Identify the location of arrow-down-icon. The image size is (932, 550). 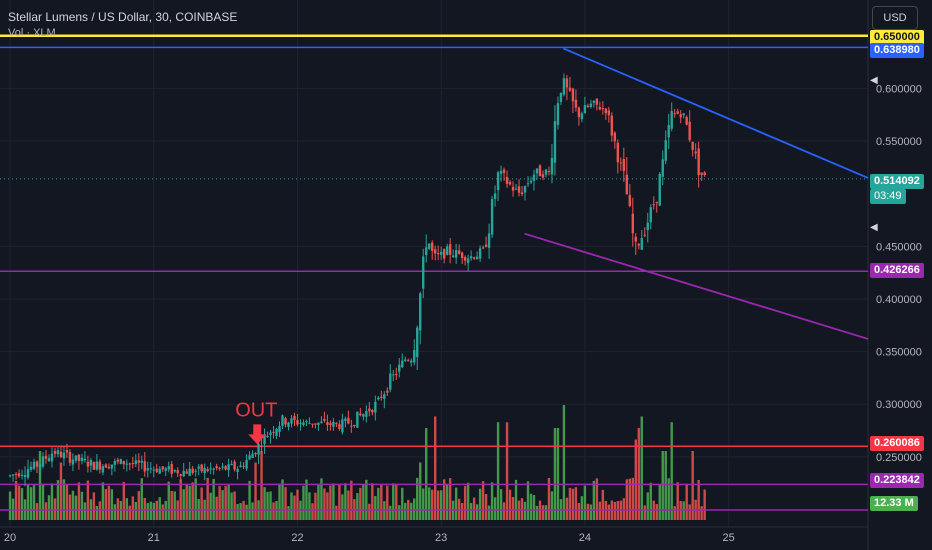
(257, 434).